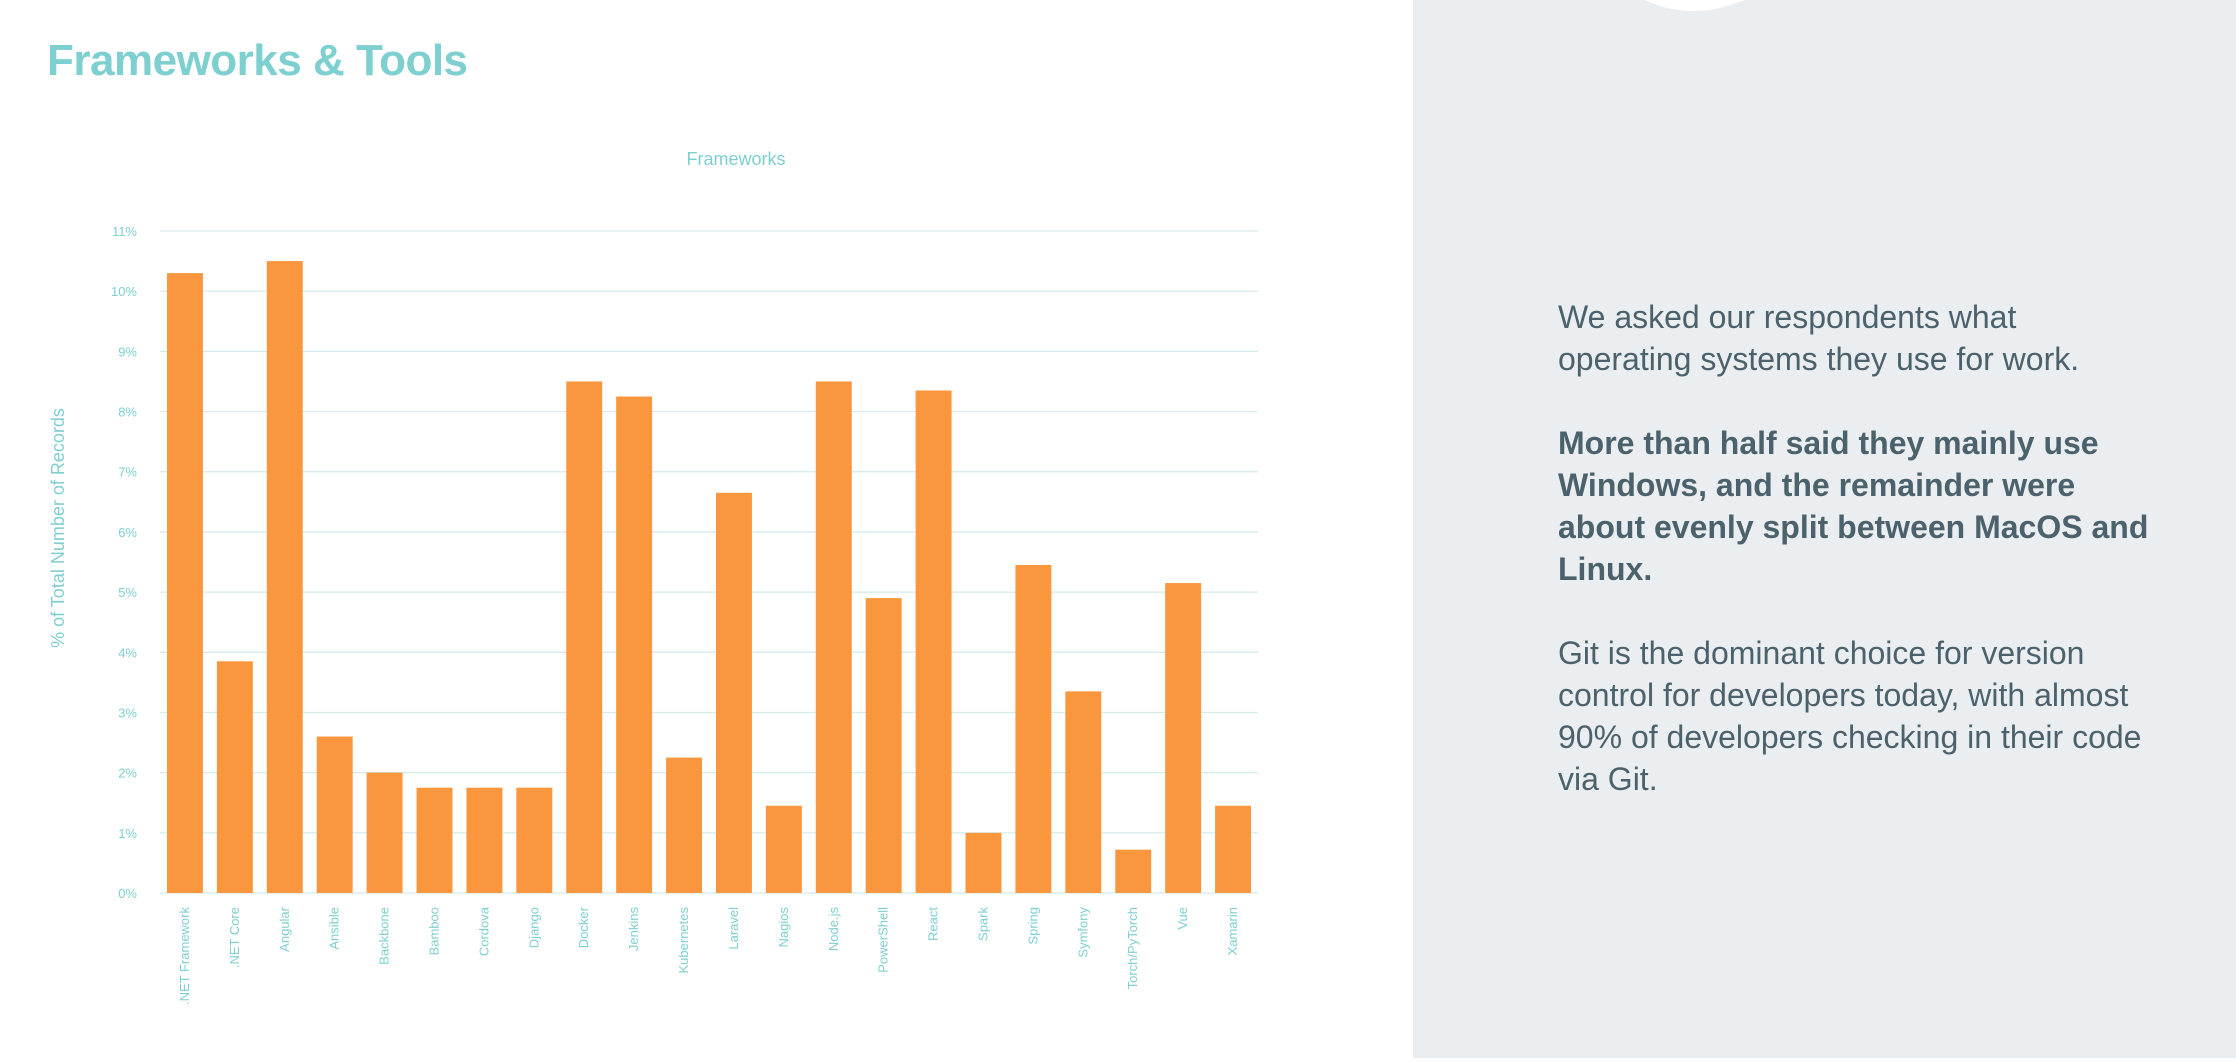  I want to click on y-tick-label: 10%, so click(124, 291).